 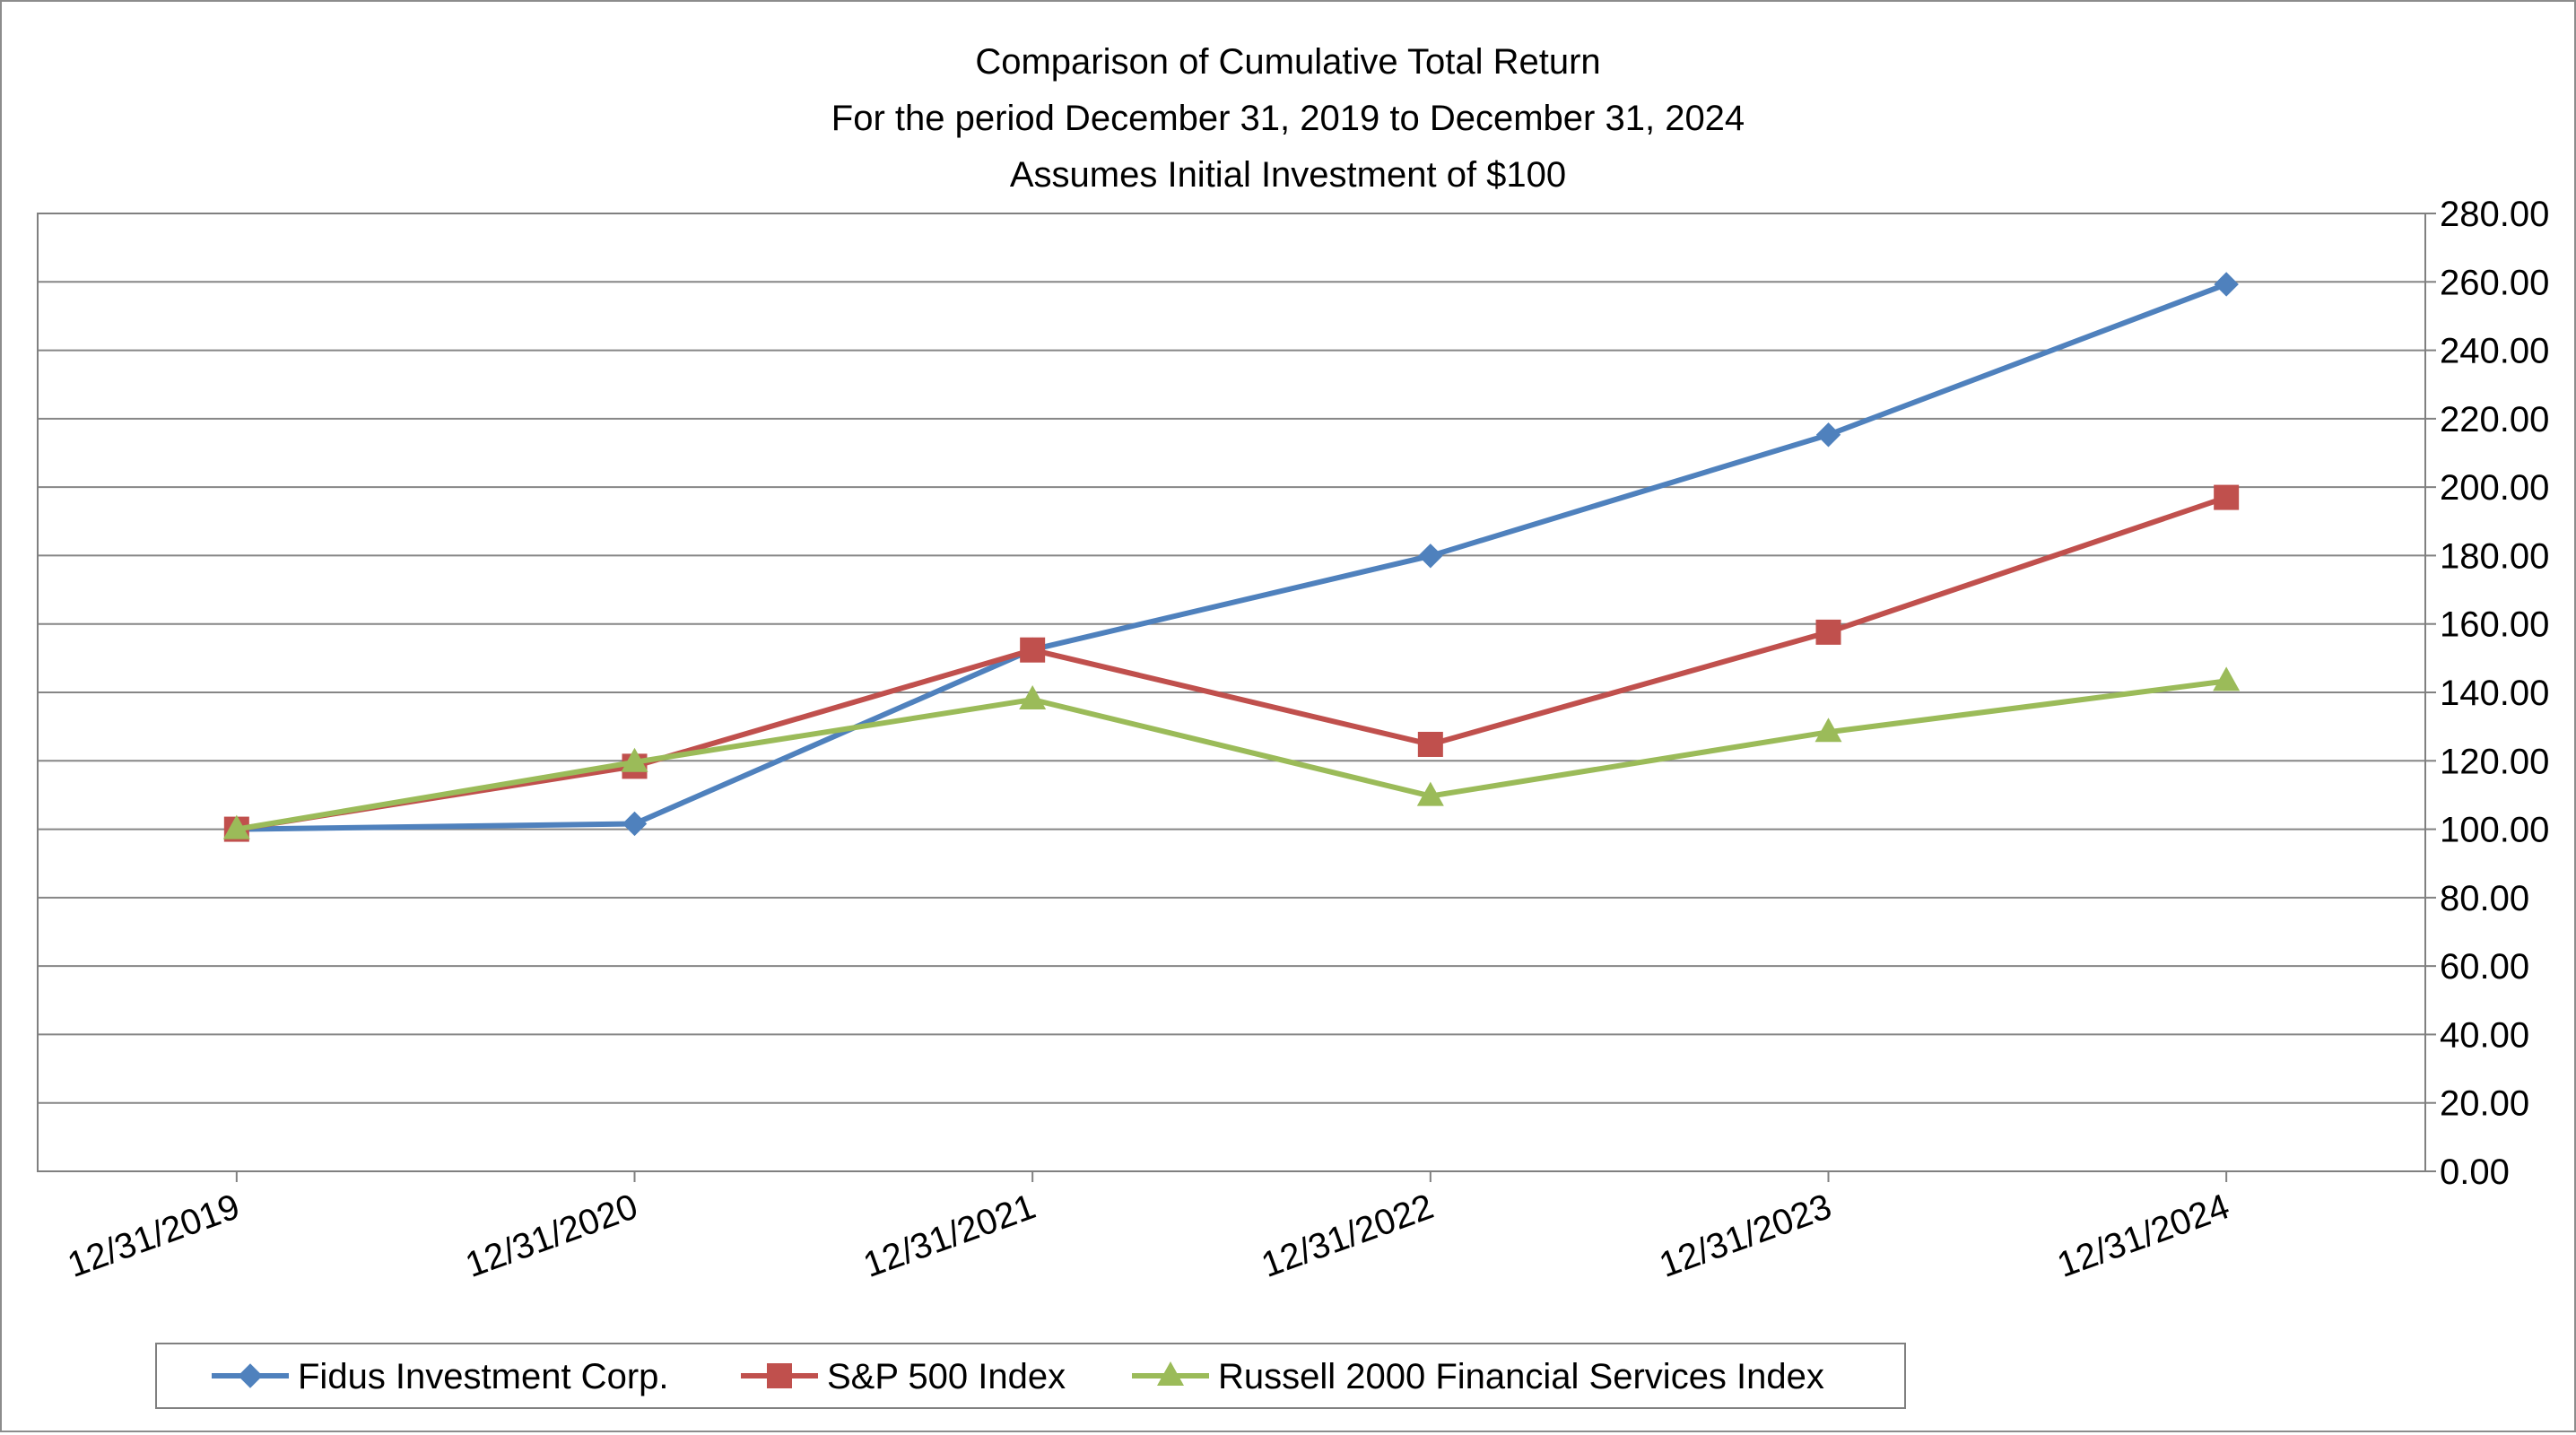 I want to click on x-tick-label: 12/31/2022, so click(x=1348, y=1236).